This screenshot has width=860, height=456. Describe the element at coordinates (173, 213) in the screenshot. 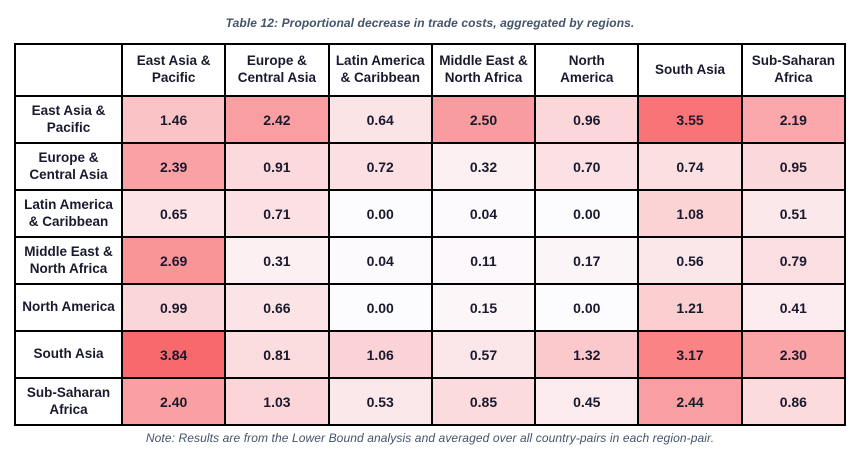

I see `heatmap-cell: 0.65` at that location.